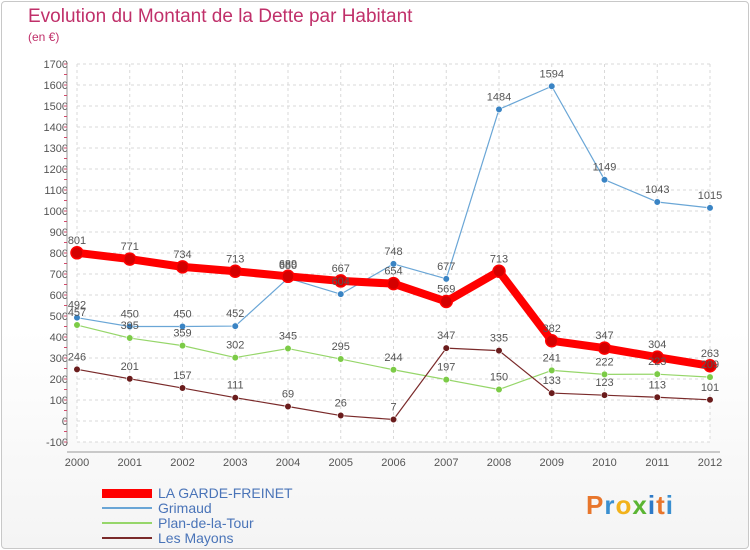 This screenshot has height=550, width=750. I want to click on logo-letter: P, so click(595, 505).